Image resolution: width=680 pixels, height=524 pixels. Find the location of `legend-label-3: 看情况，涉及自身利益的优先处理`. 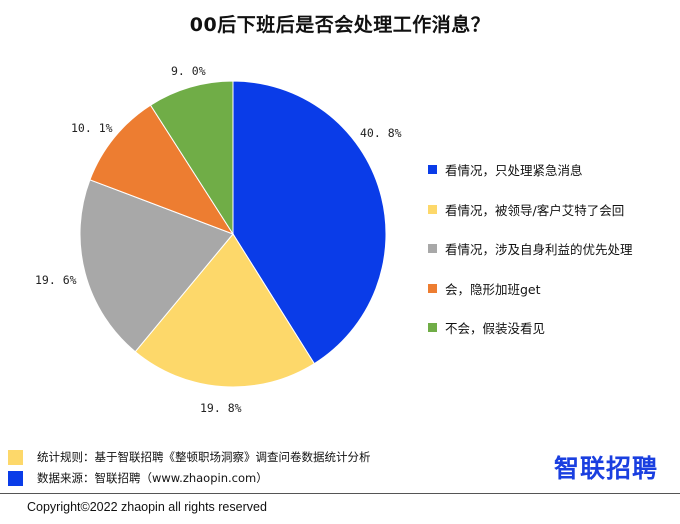

legend-label-3: 看情况，涉及自身利益的优先处理 is located at coordinates (539, 249).